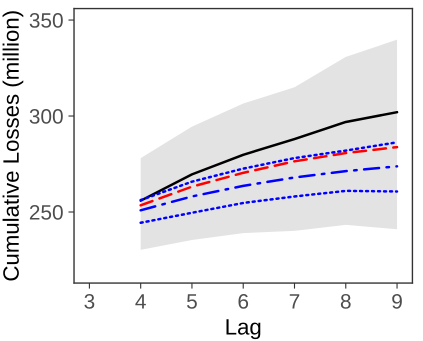  Describe the element at coordinates (140, 301) in the screenshot. I see `x-tick-label: 4` at that location.